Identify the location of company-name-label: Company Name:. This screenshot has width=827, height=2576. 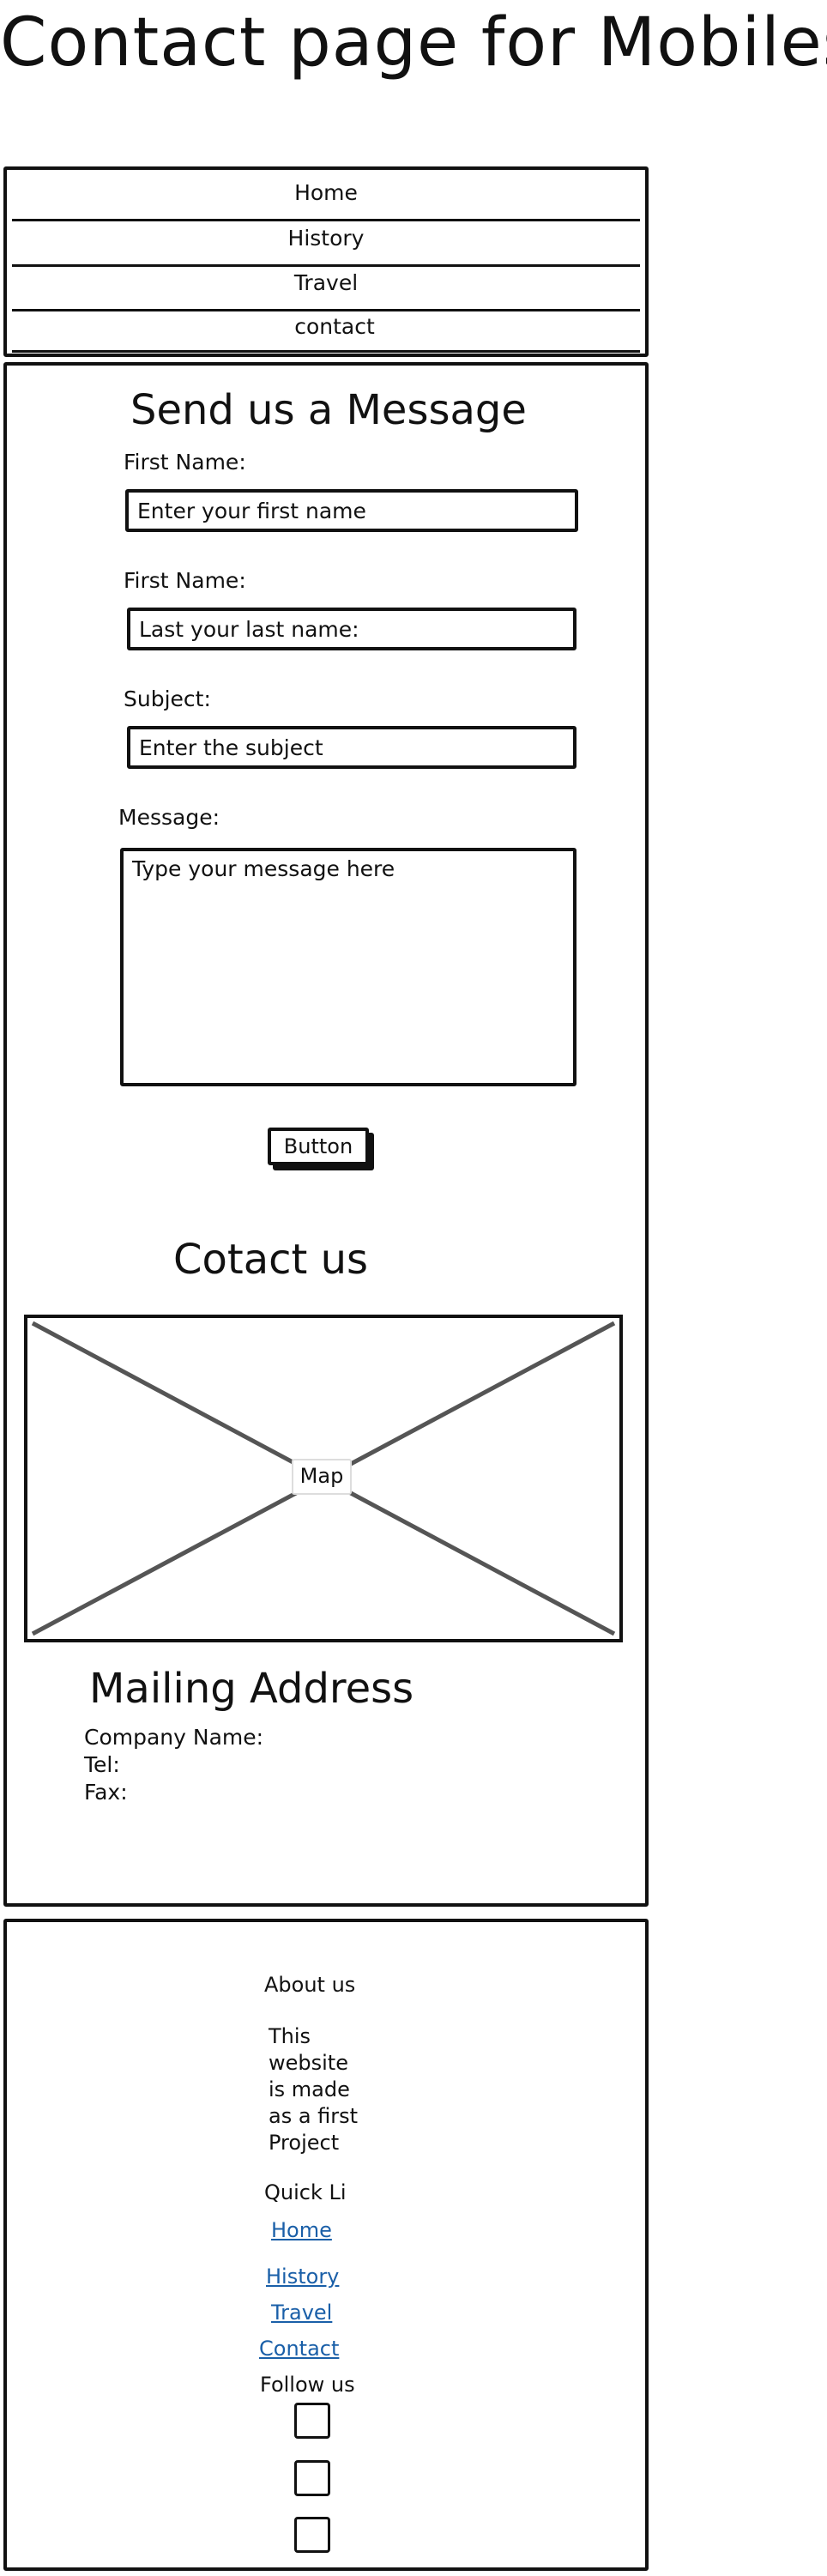
(174, 1737).